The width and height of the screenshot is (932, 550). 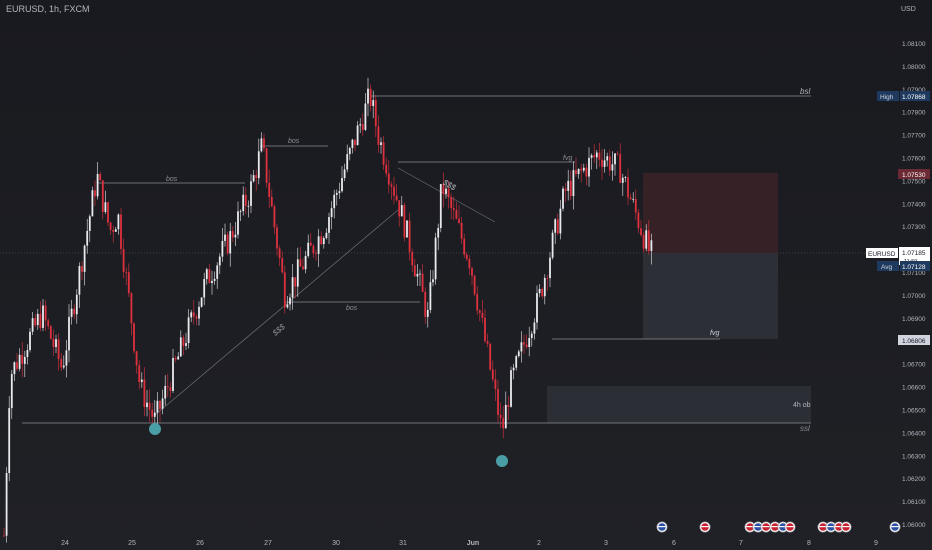 What do you see at coordinates (914, 227) in the screenshot?
I see `price-tick-label: 1.07300` at bounding box center [914, 227].